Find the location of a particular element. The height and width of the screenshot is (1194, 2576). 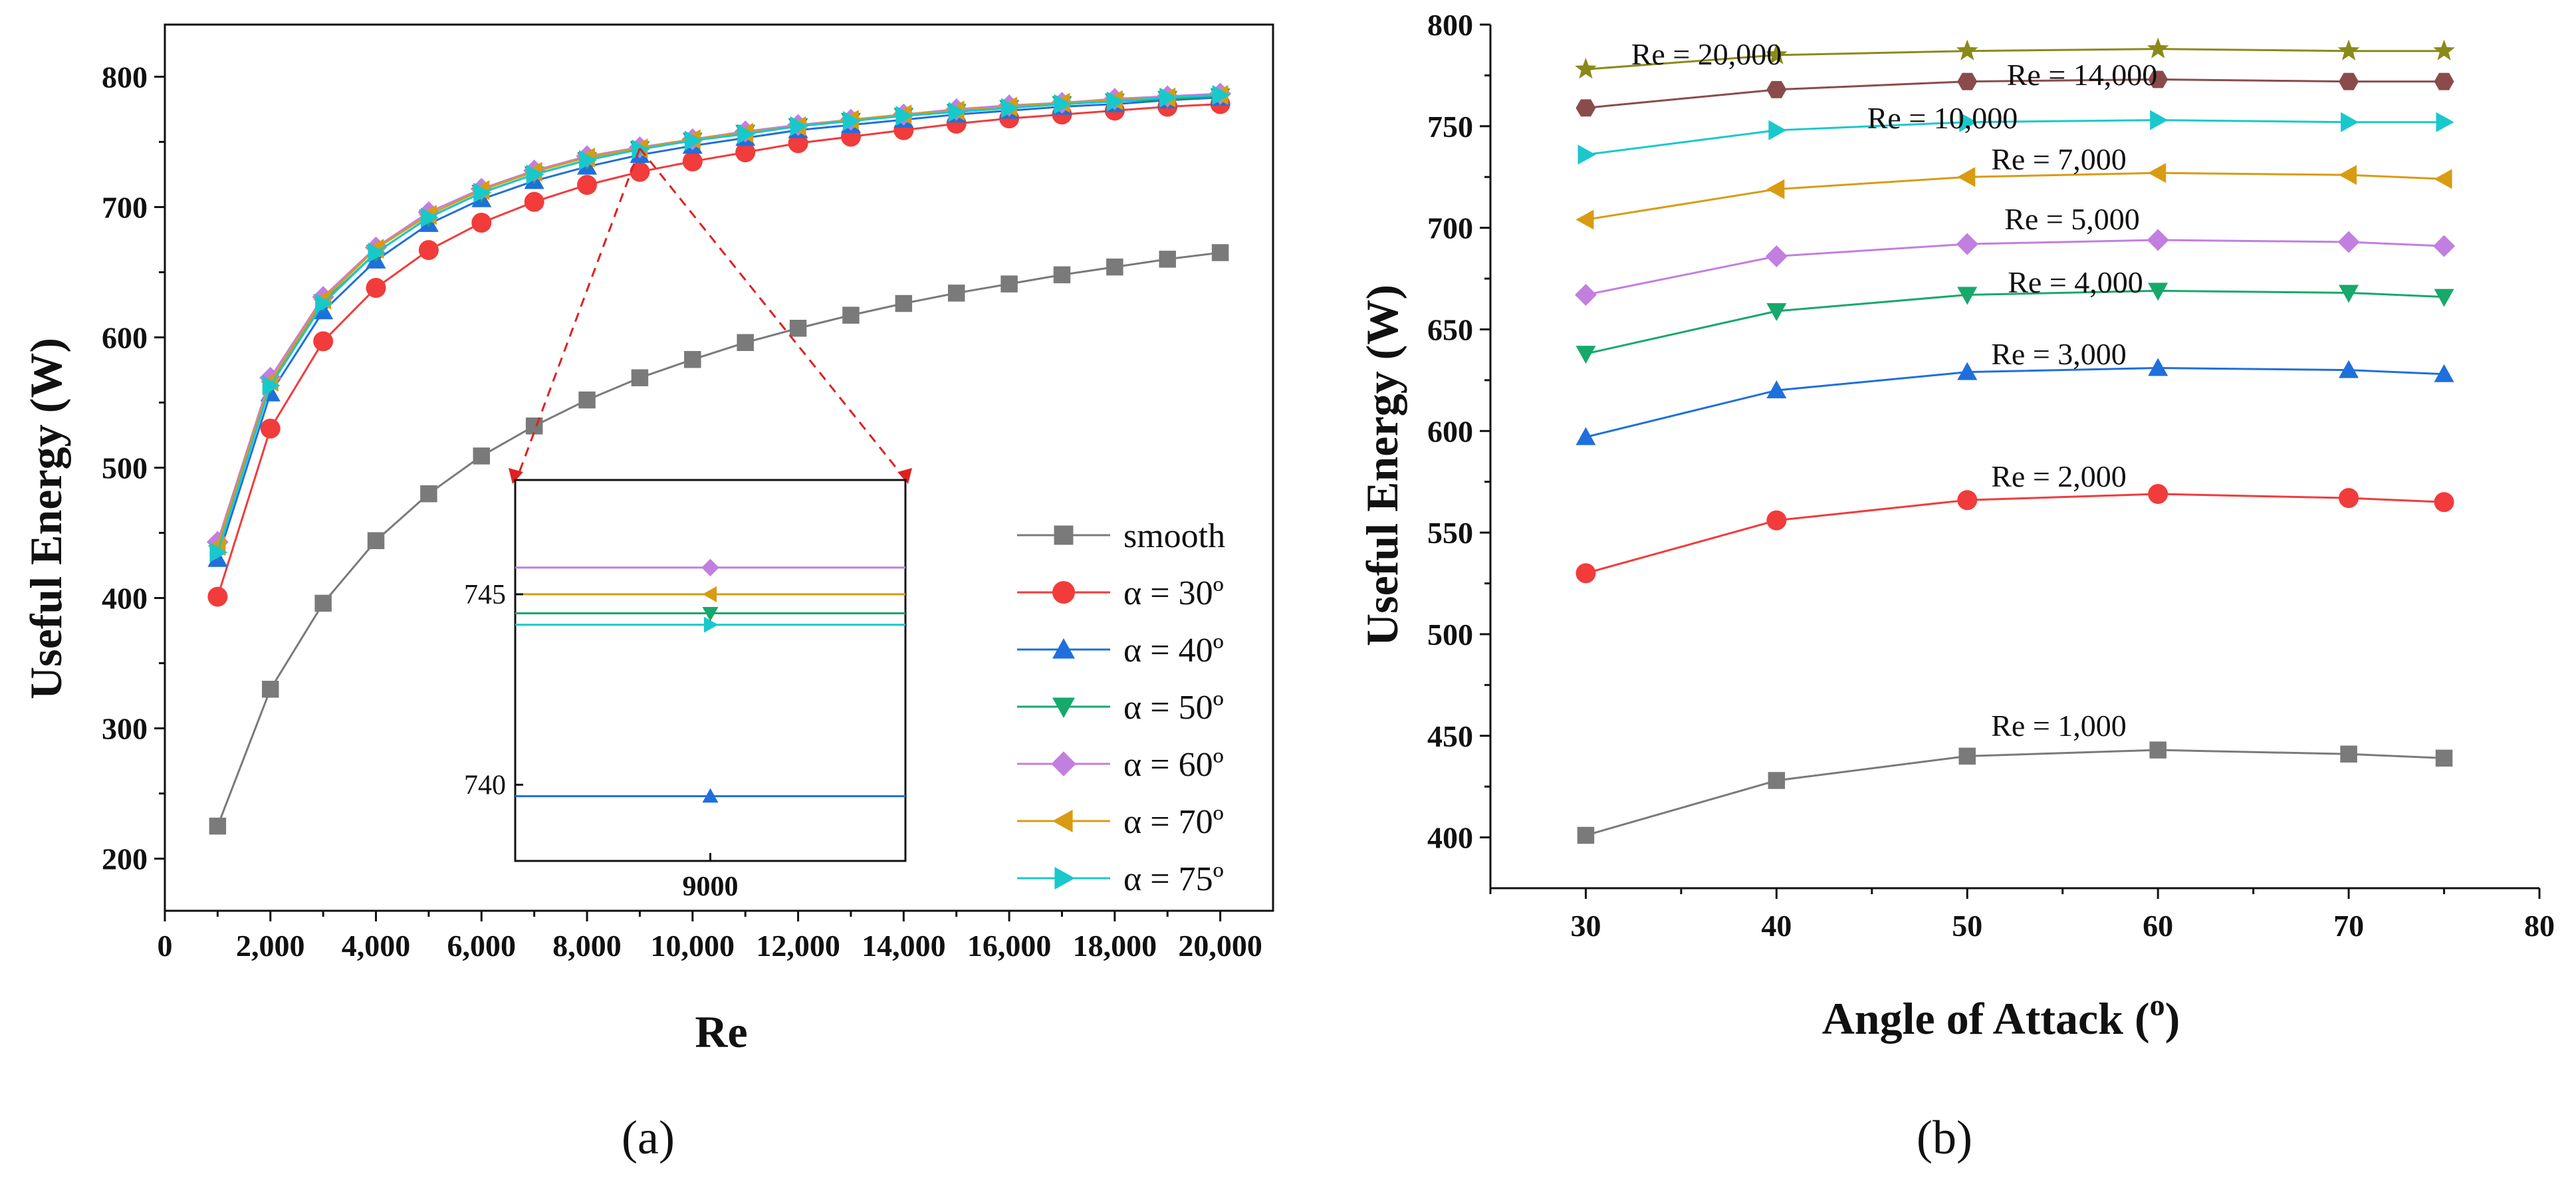

panel-b-ytick-label: 650 is located at coordinates (1450, 329).